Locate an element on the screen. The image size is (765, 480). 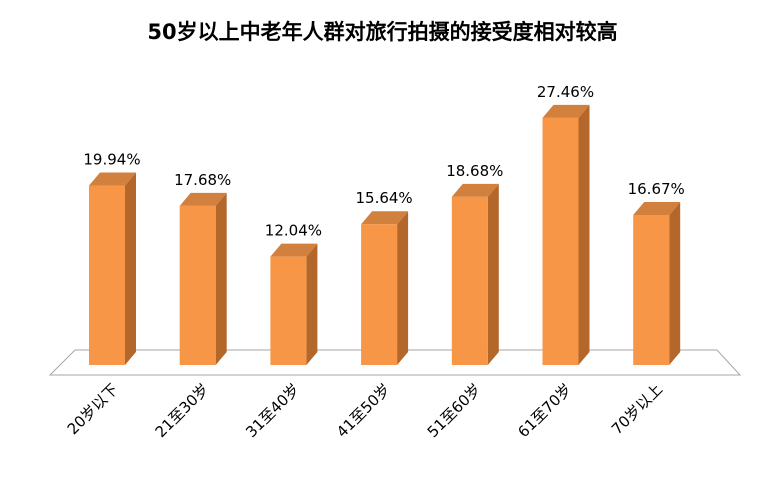
category-label: 21至30岁 is located at coordinates (182, 410).